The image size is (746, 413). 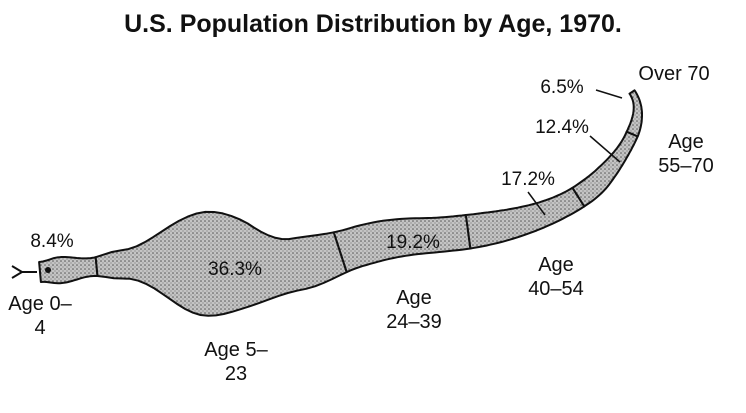 What do you see at coordinates (674, 74) in the screenshot?
I see `category-label: Over 70` at bounding box center [674, 74].